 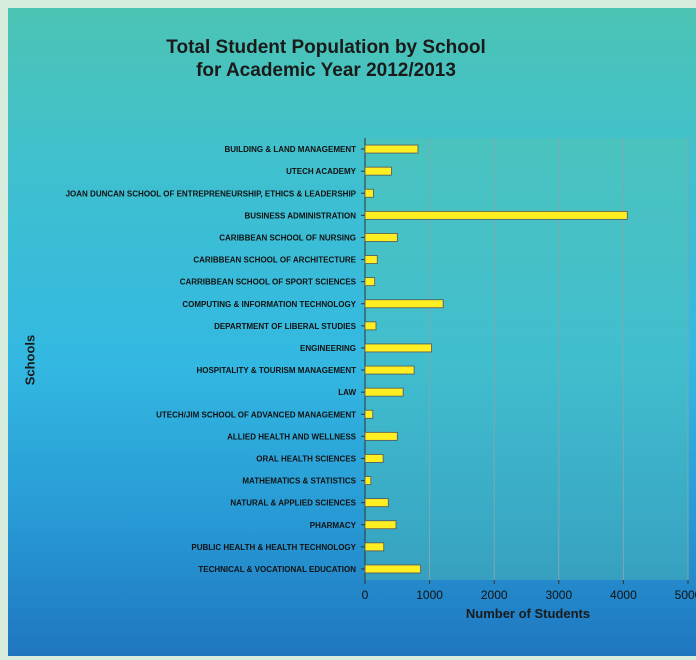 I want to click on x-axis-label: Number of Students, so click(x=528, y=613).